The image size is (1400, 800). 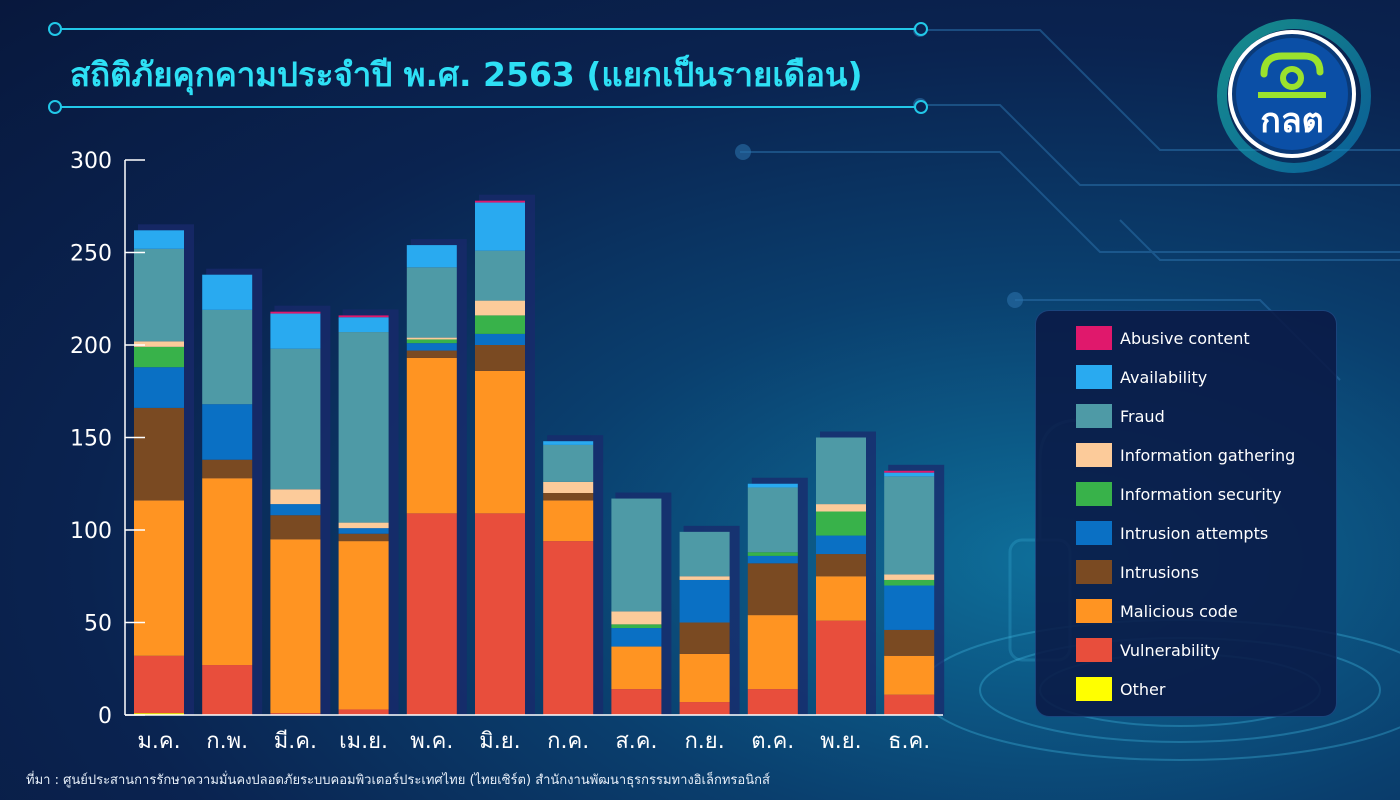 What do you see at coordinates (568, 741) in the screenshot?
I see `x-tick-label: ก.ค.` at bounding box center [568, 741].